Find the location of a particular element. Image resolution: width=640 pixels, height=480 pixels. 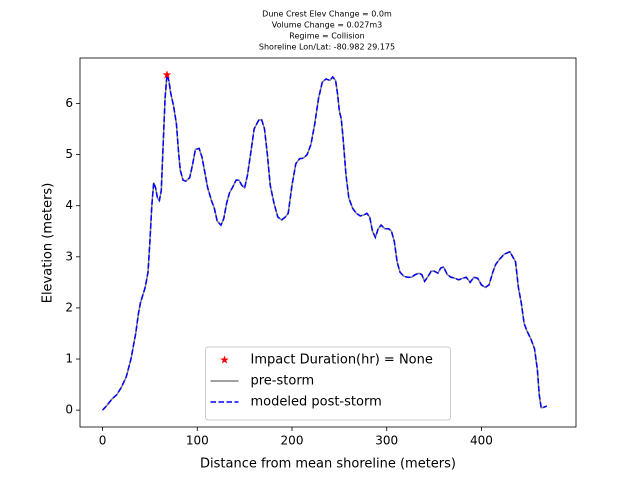

y-tick-label: 2 is located at coordinates (69, 307).